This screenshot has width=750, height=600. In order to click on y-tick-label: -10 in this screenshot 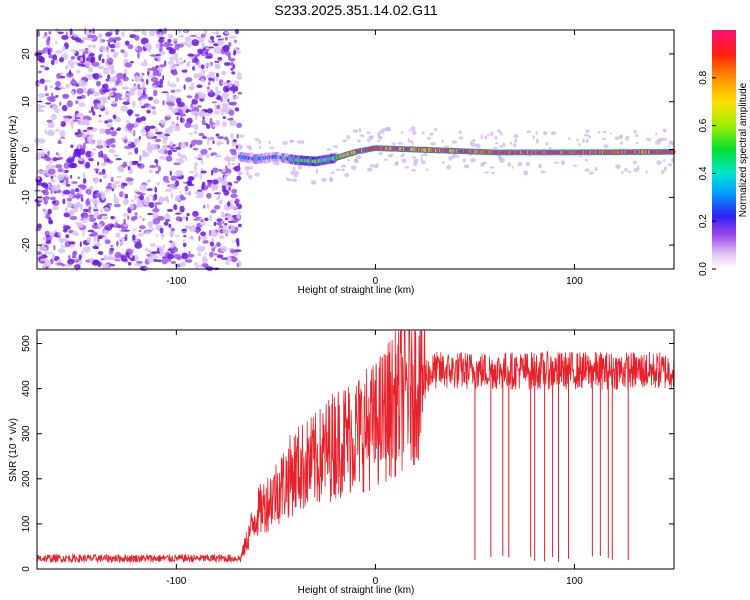, I will do `click(26, 197)`.